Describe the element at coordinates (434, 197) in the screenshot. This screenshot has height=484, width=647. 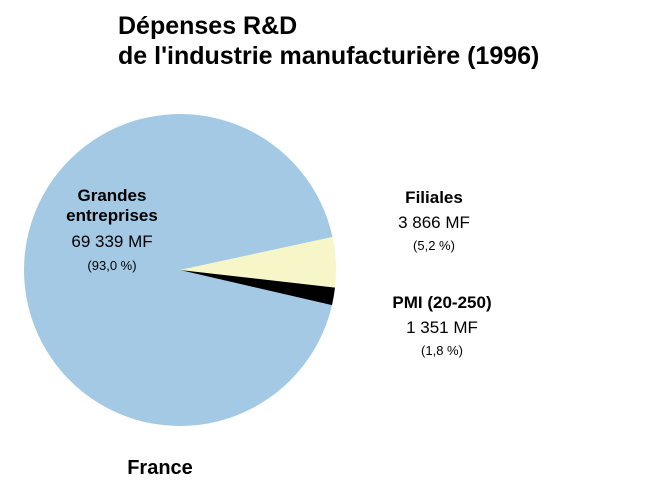
I see `slice-label: Filiales` at that location.